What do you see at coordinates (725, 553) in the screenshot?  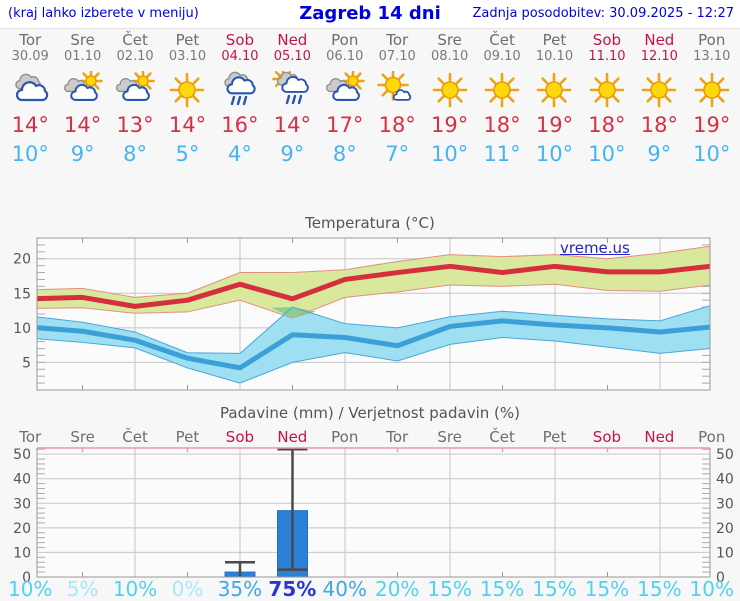 I see `precip-ytick-label-right: 10` at bounding box center [725, 553].